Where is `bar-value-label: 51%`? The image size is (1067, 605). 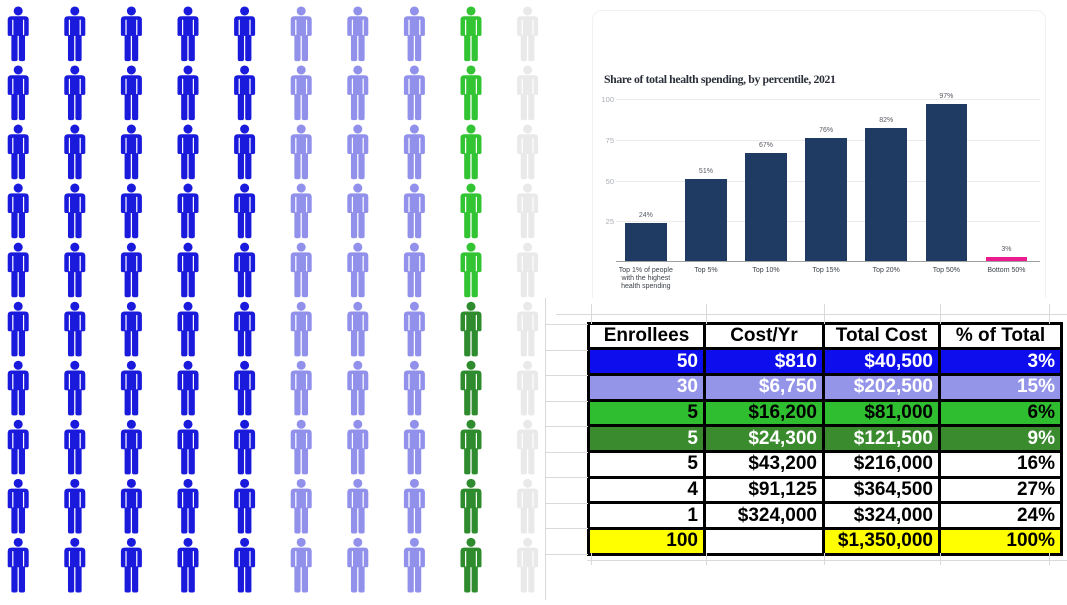
bar-value-label: 51% is located at coordinates (705, 171).